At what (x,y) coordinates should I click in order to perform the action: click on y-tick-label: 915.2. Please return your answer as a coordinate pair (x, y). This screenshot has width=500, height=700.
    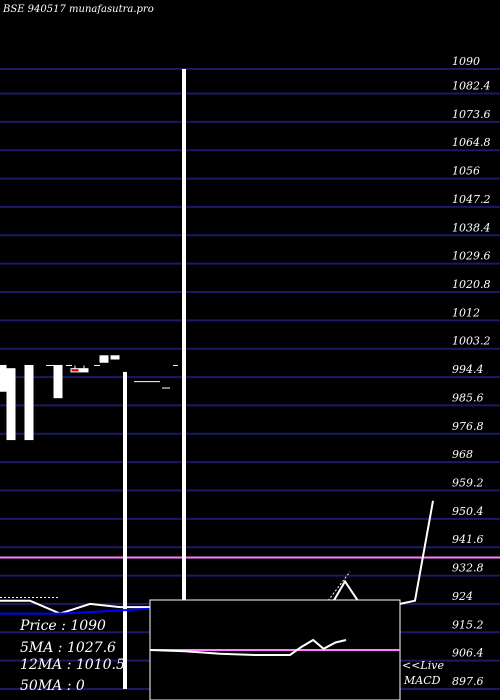
    Looking at the image, I should click on (468, 624).